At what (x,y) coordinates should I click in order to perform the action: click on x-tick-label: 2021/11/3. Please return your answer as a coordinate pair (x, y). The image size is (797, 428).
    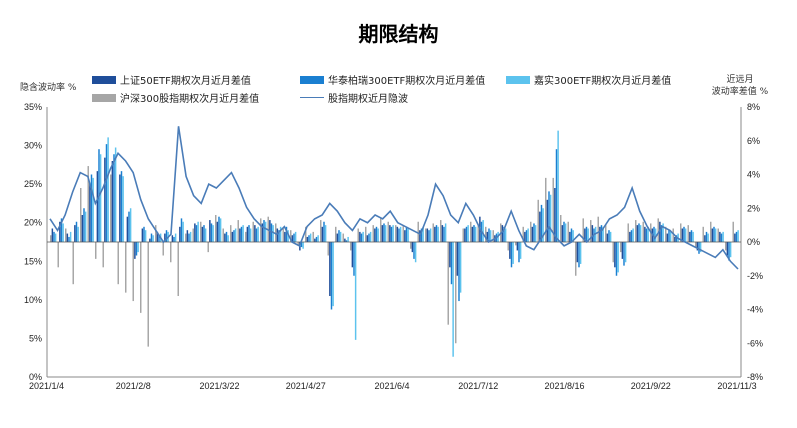
    Looking at the image, I should click on (736, 386).